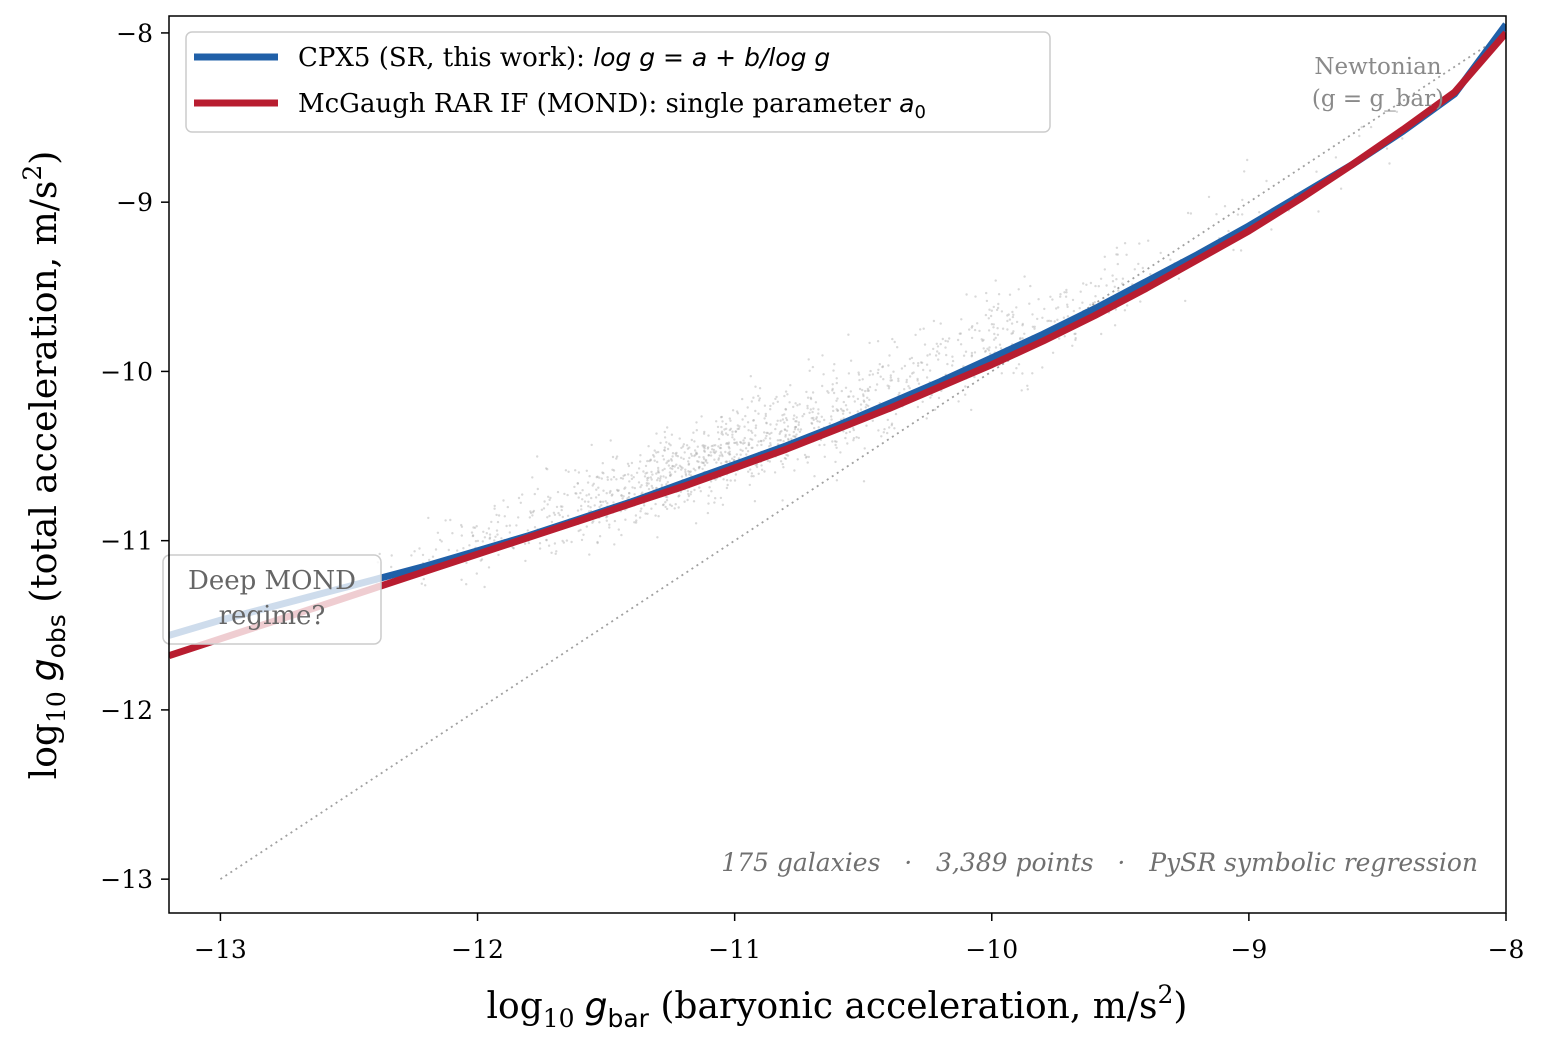 The image size is (1546, 1051). I want to click on annotation-deep-mond: Deep MOND regime?, so click(272, 599).